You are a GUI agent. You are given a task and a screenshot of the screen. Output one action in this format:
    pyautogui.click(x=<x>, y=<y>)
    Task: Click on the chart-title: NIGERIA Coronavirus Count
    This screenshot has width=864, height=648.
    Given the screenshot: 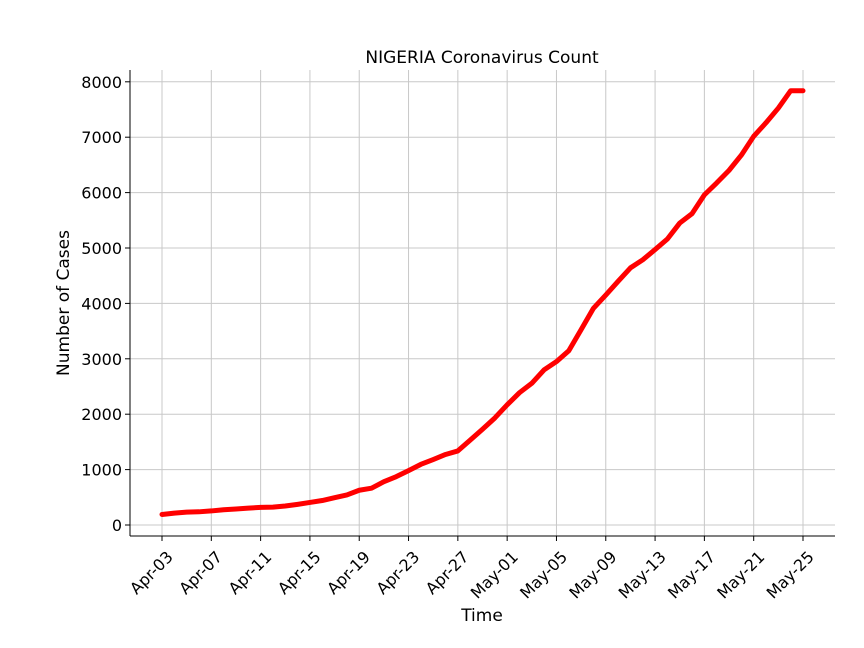 What is the action you would take?
    pyautogui.click(x=482, y=58)
    